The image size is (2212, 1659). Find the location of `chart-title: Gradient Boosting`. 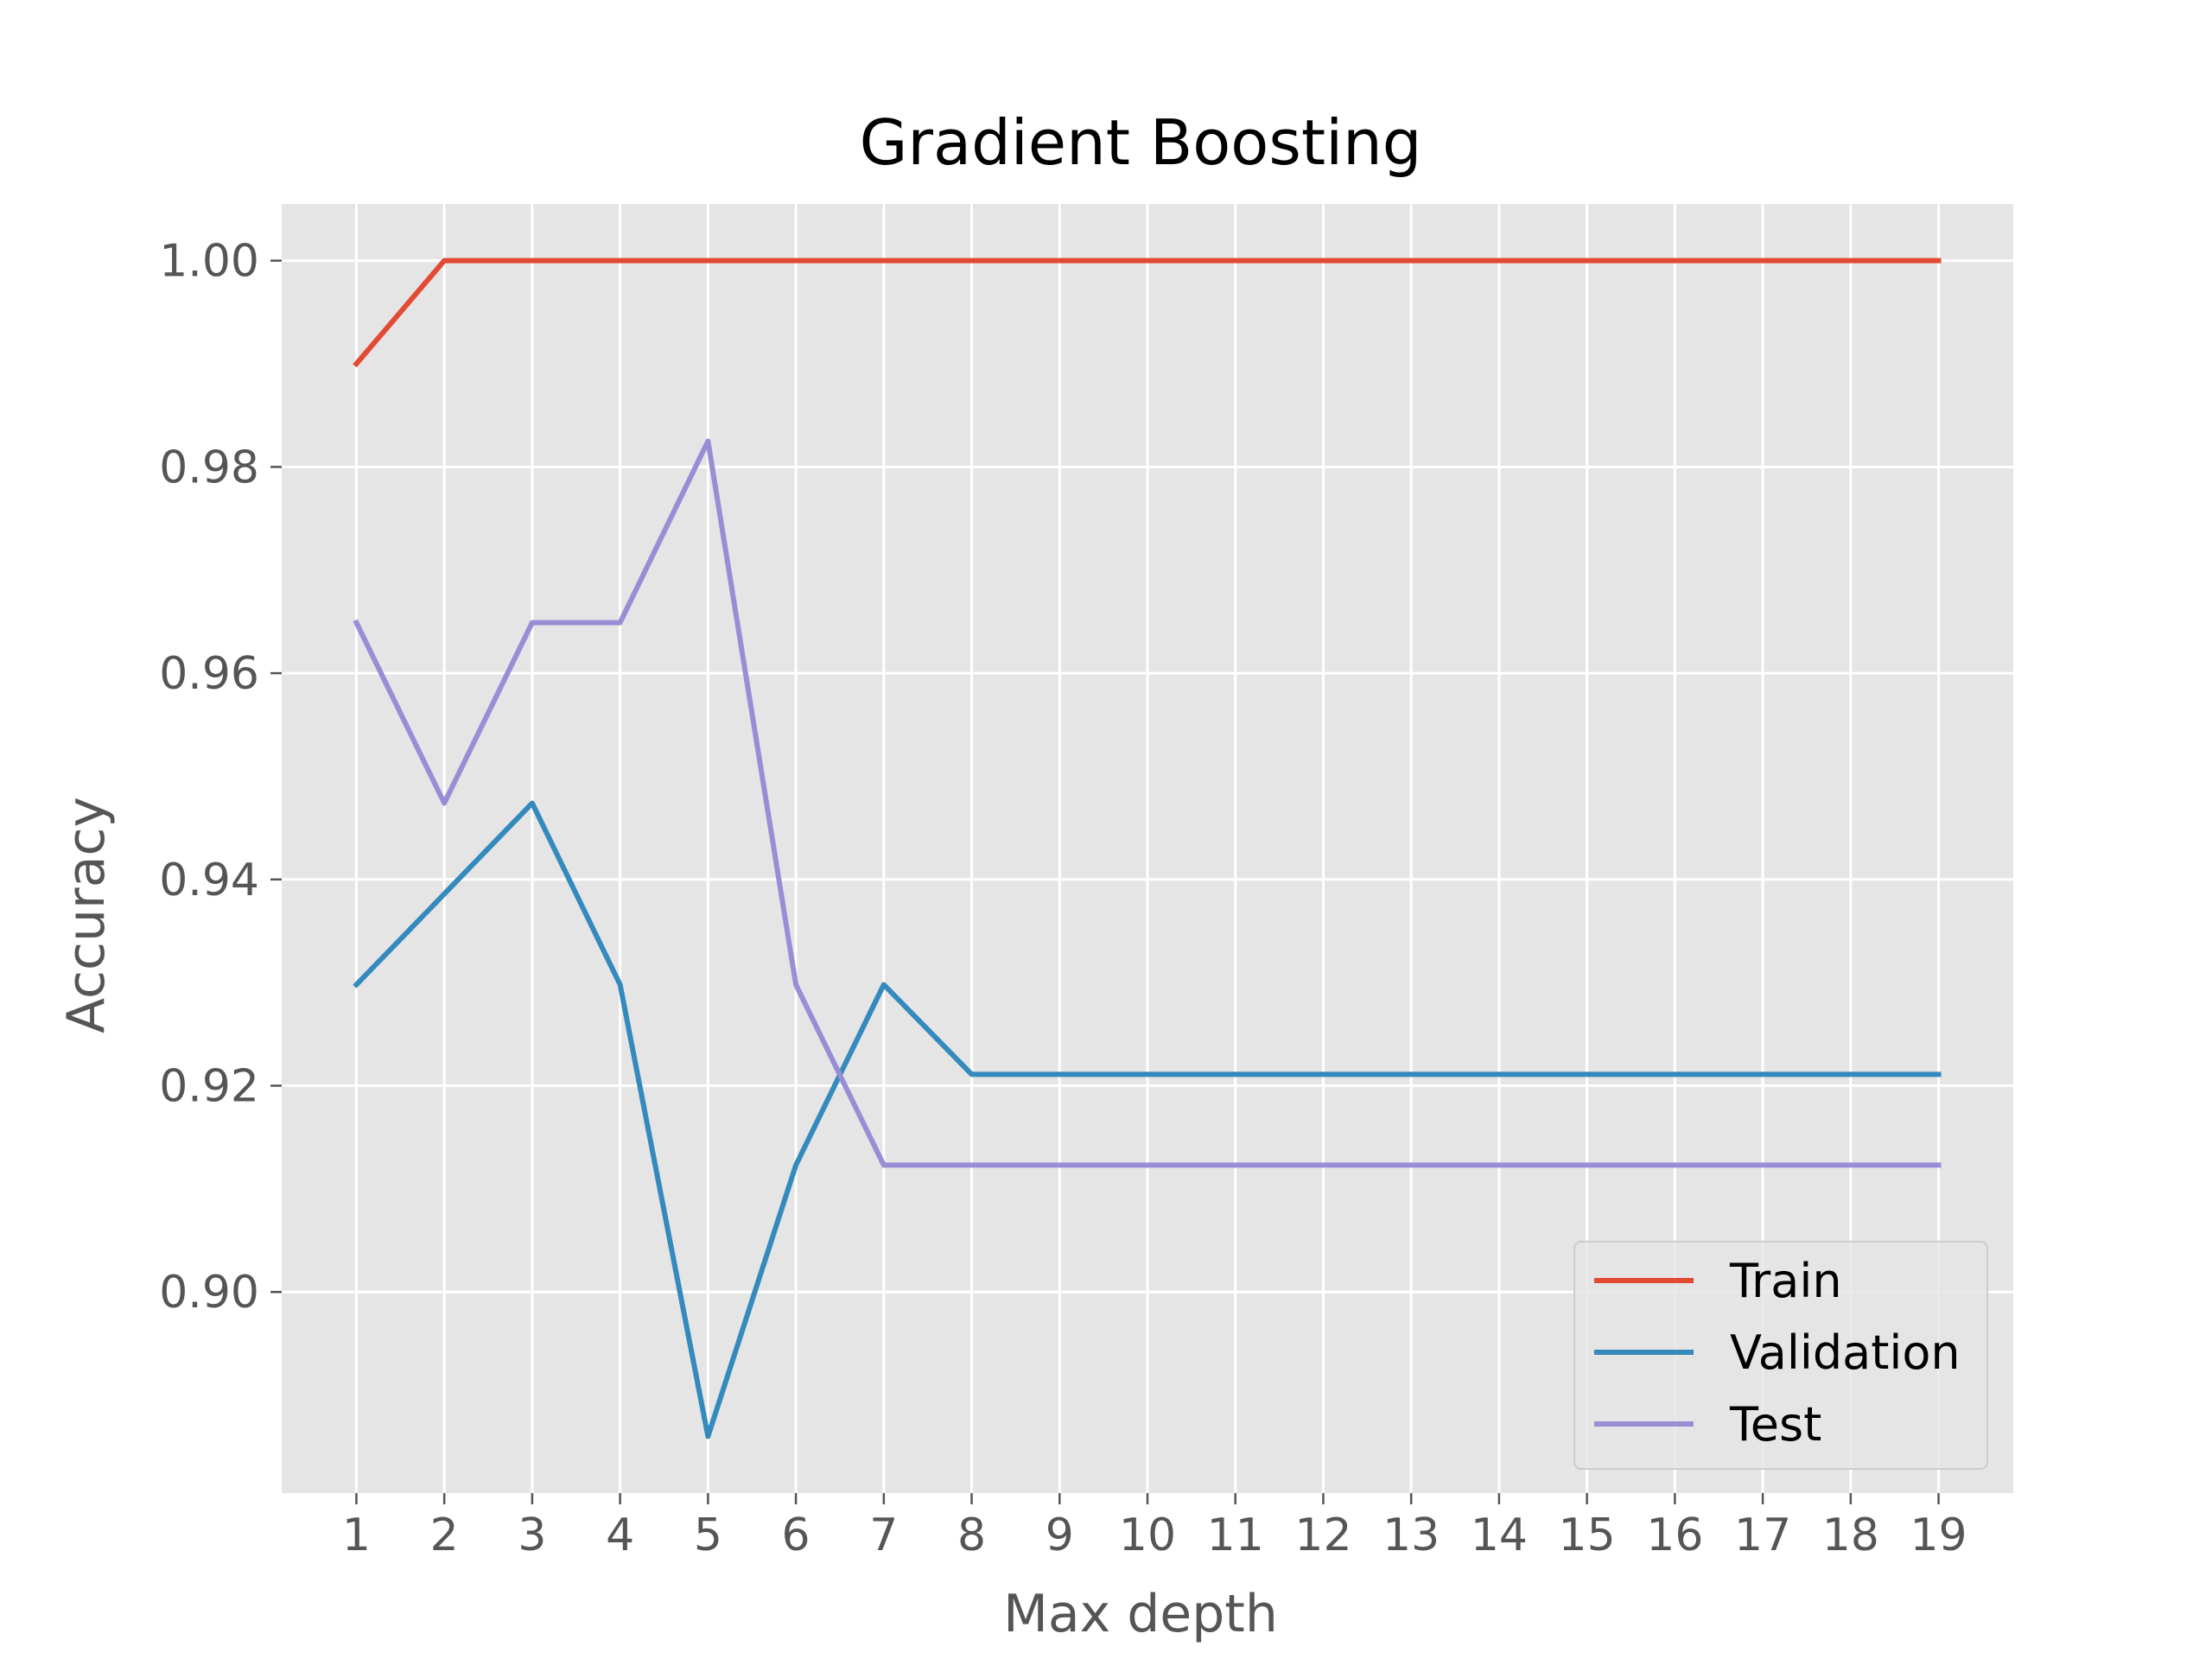

chart-title: Gradient Boosting is located at coordinates (1141, 142).